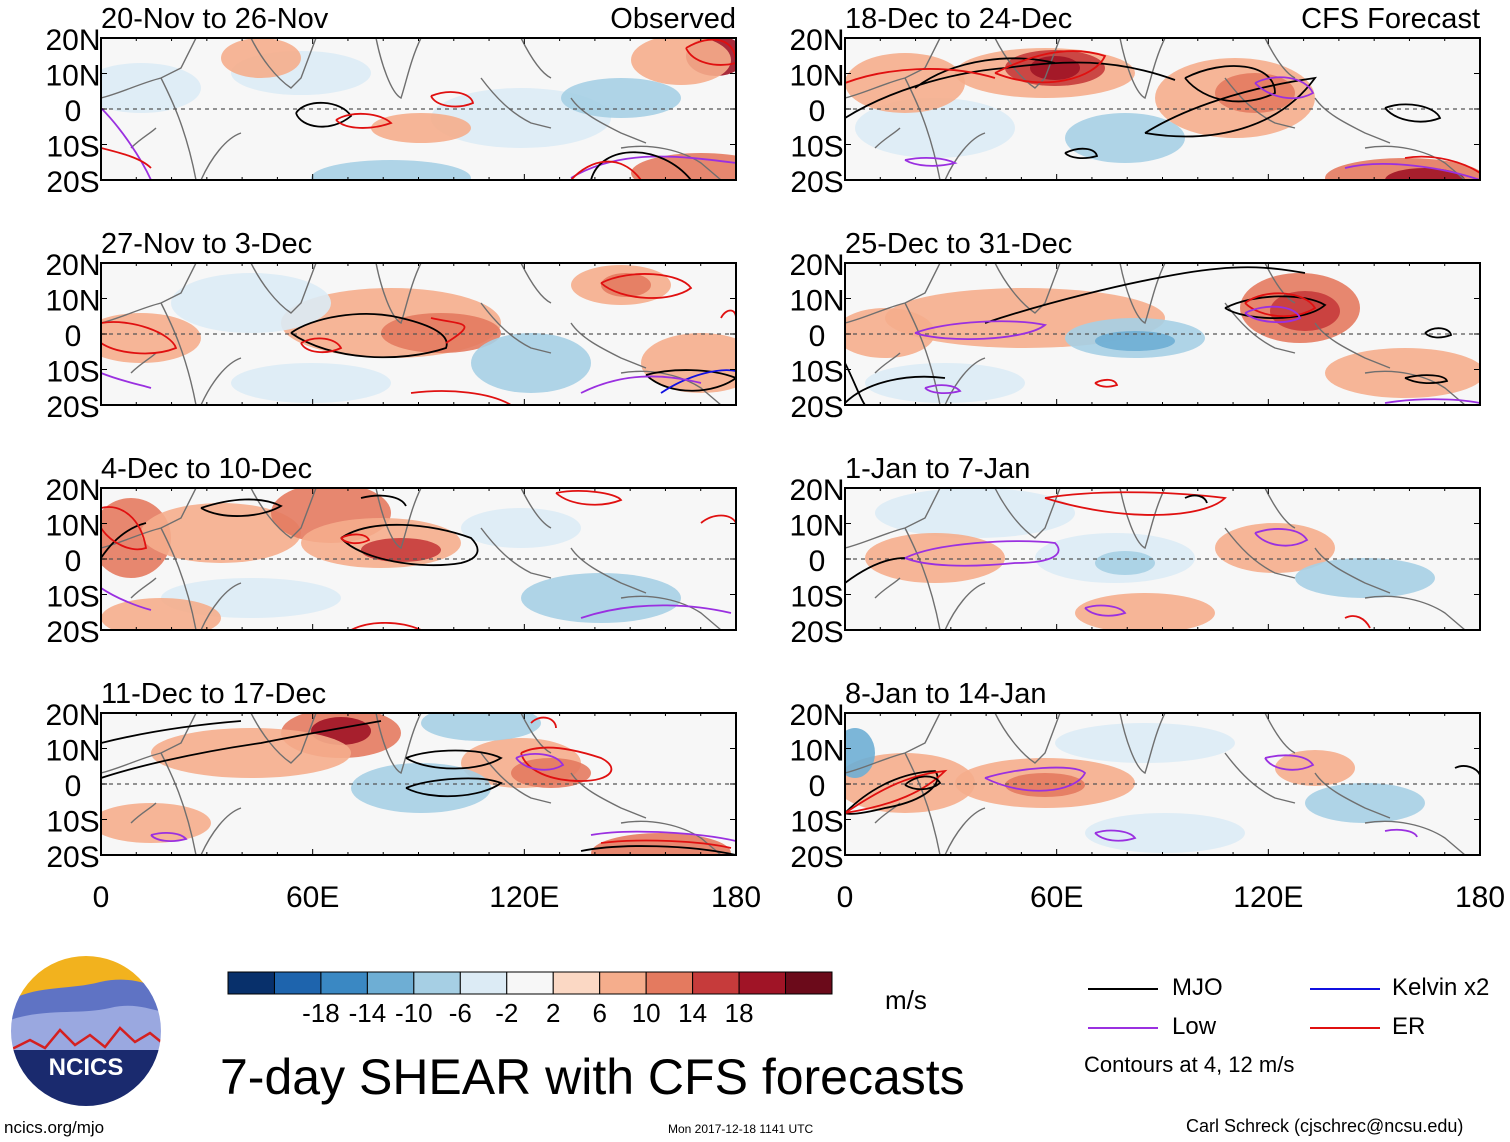  Describe the element at coordinates (599, 1013) in the screenshot. I see `colorbar-tick-label: 6` at that location.